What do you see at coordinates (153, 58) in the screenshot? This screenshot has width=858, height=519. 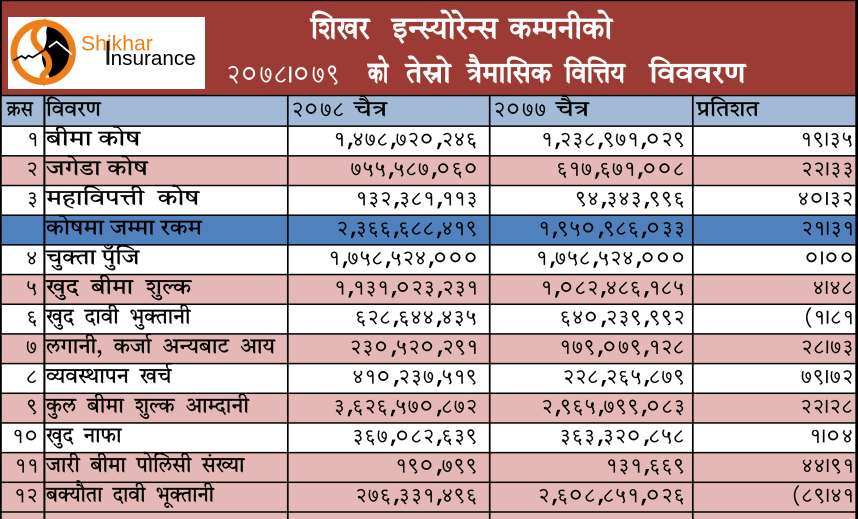 I see `svg-text: nsurance` at bounding box center [153, 58].